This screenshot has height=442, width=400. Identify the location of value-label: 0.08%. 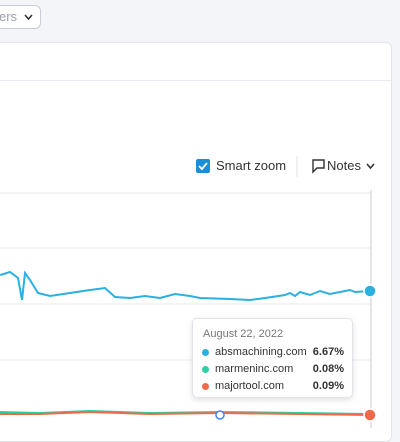
(328, 369).